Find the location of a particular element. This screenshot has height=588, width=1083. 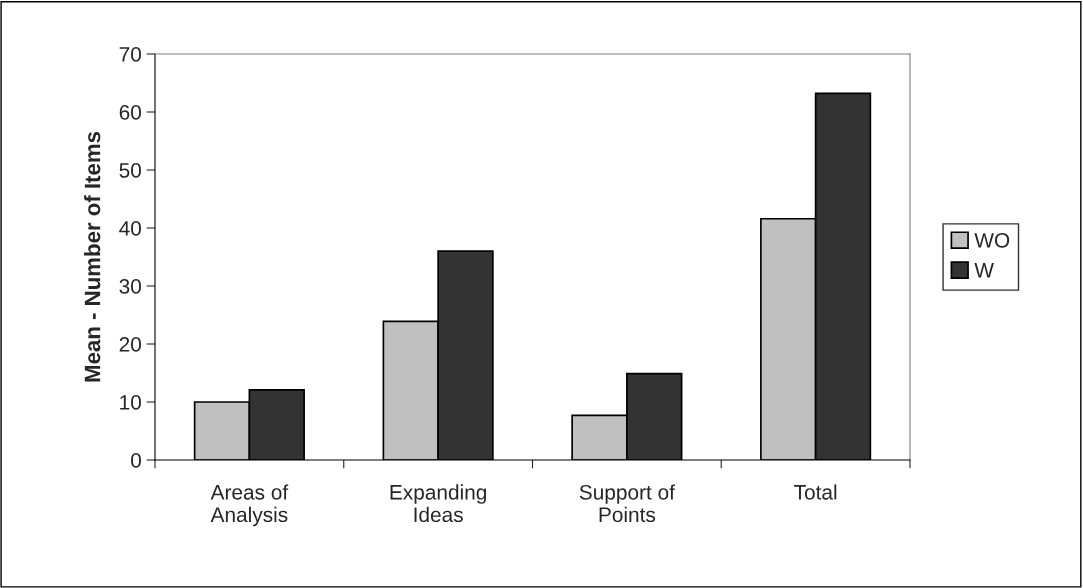

y-tick-label: 30 is located at coordinates (130, 286).